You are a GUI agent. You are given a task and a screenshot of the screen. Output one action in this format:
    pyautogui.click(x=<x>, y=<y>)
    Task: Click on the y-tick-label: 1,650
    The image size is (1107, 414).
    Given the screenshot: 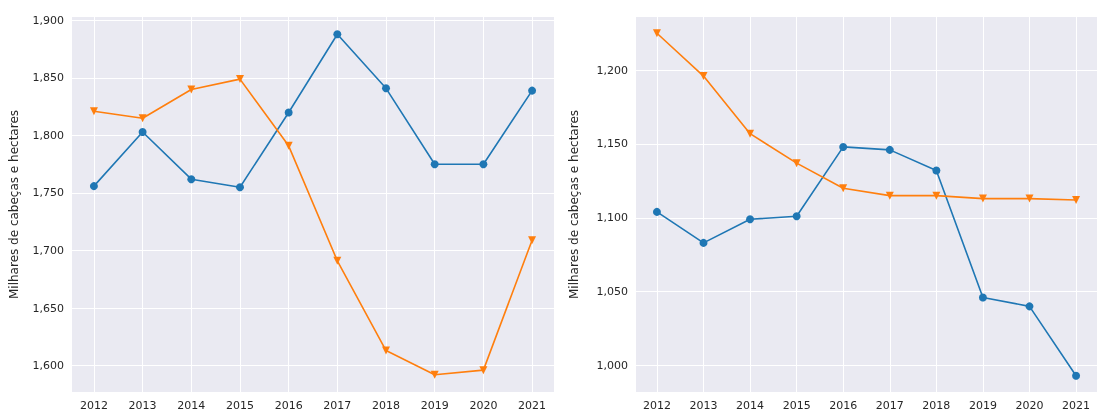 What is the action you would take?
    pyautogui.click(x=48, y=308)
    